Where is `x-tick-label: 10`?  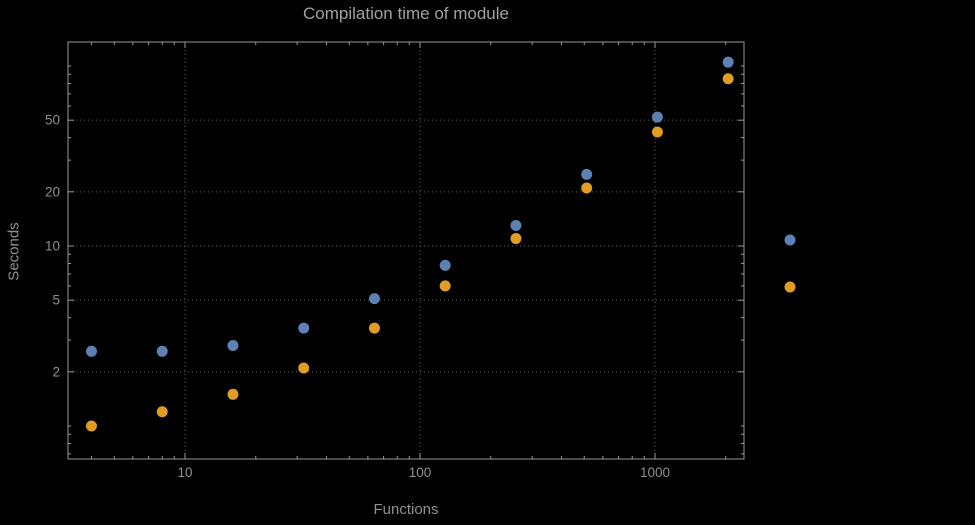 x-tick-label: 10 is located at coordinates (184, 472).